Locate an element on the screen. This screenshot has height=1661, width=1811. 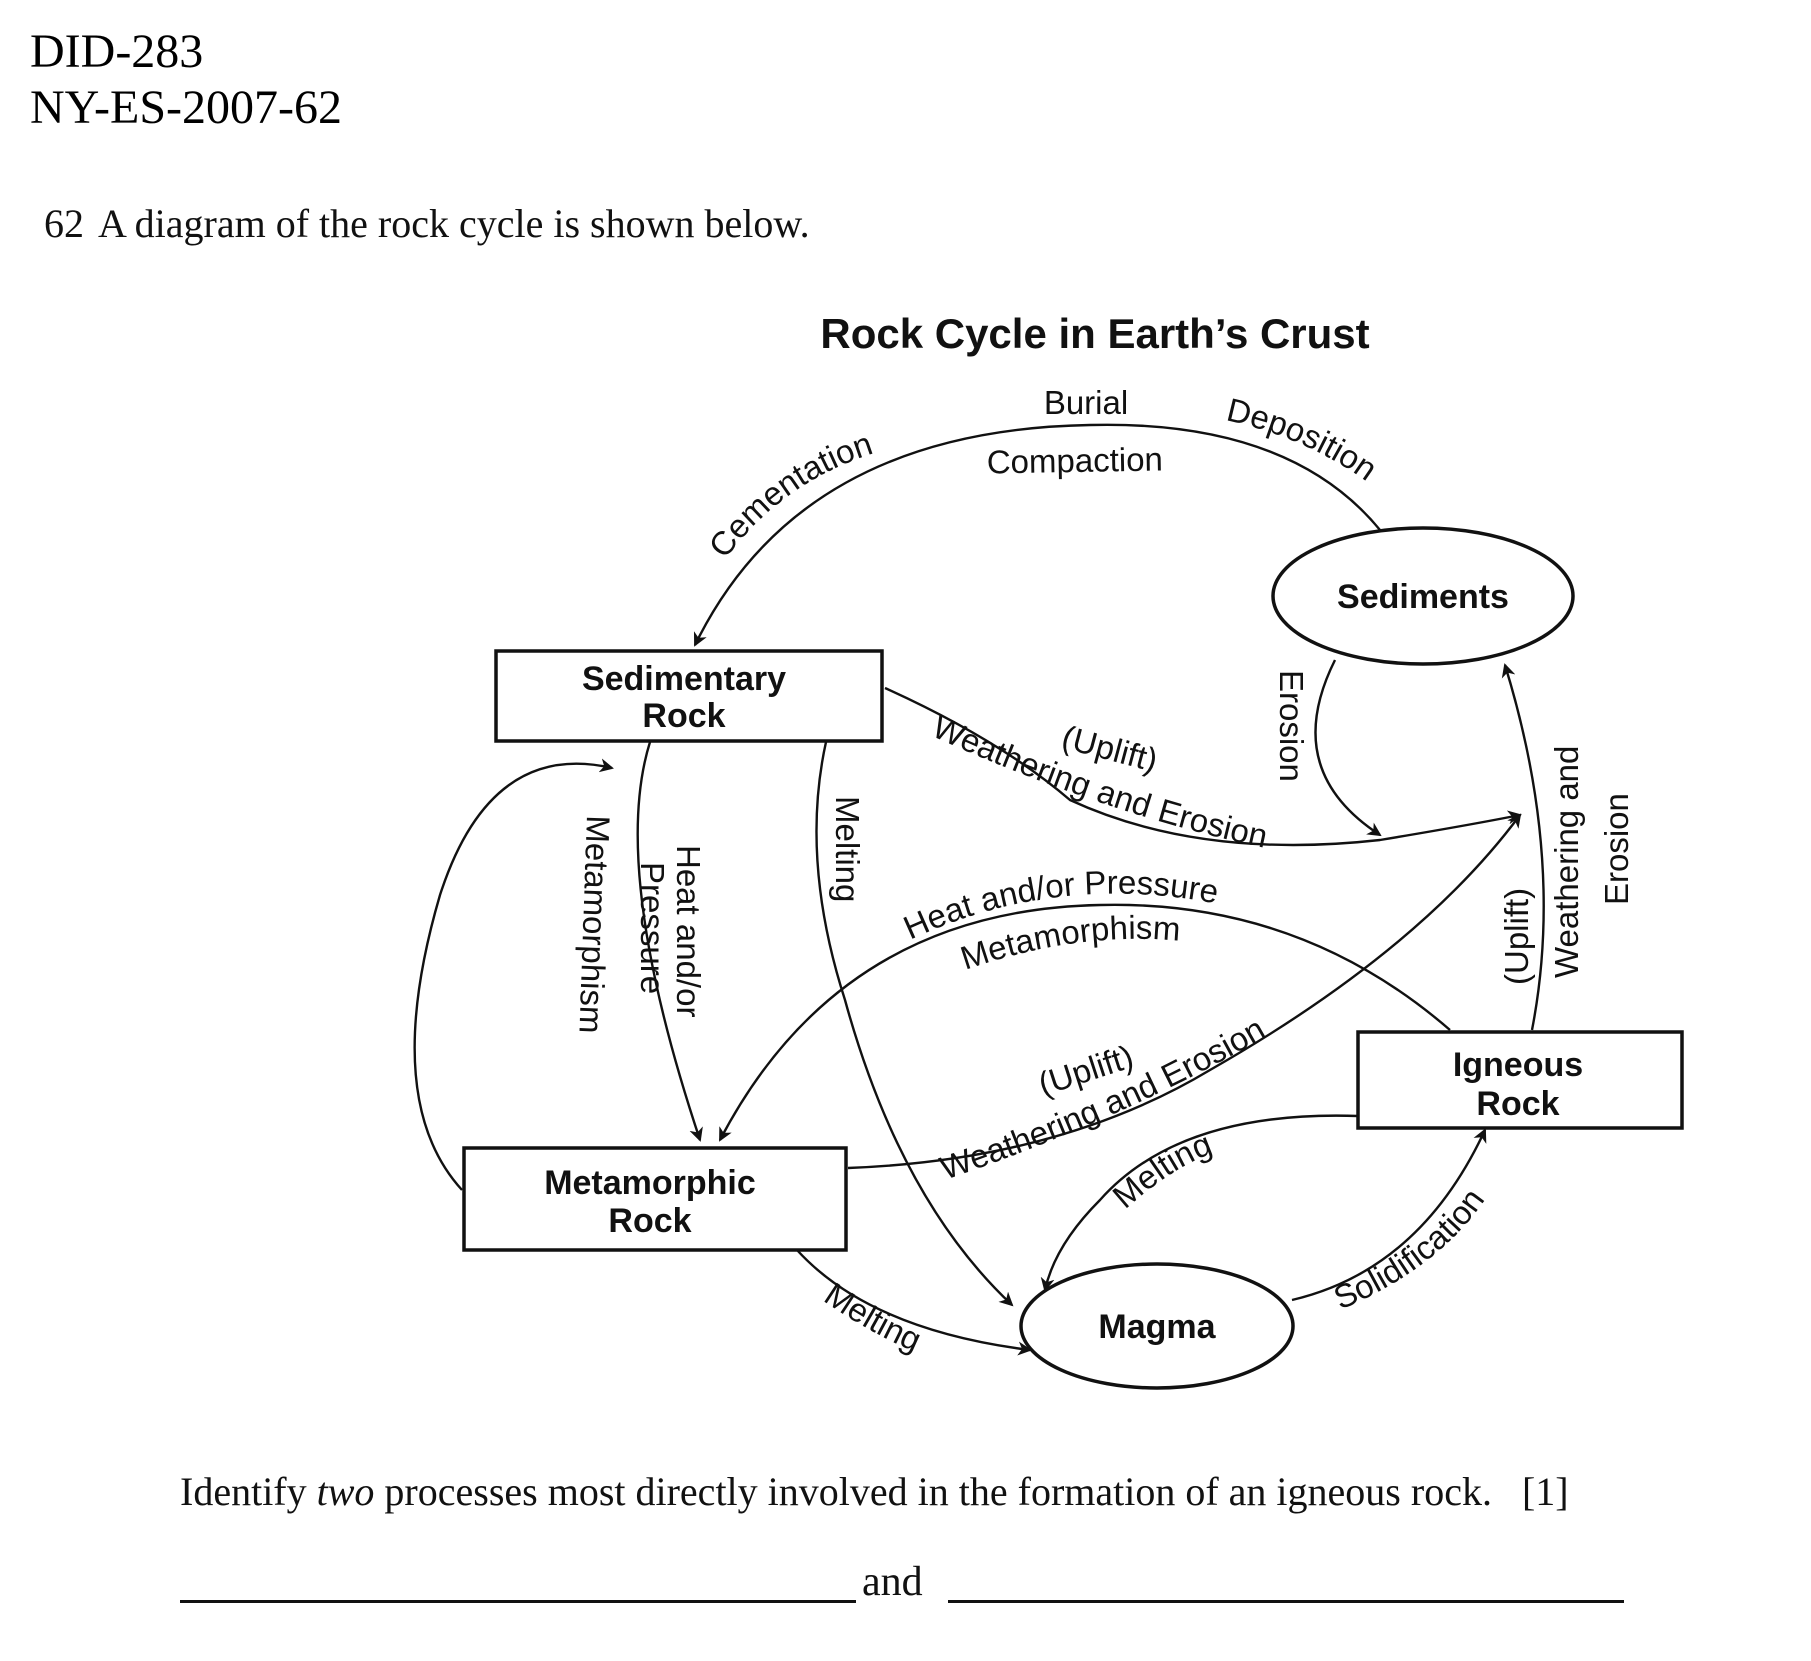
node-metamorphic-label-1: Metamorphic is located at coordinates (650, 1183).